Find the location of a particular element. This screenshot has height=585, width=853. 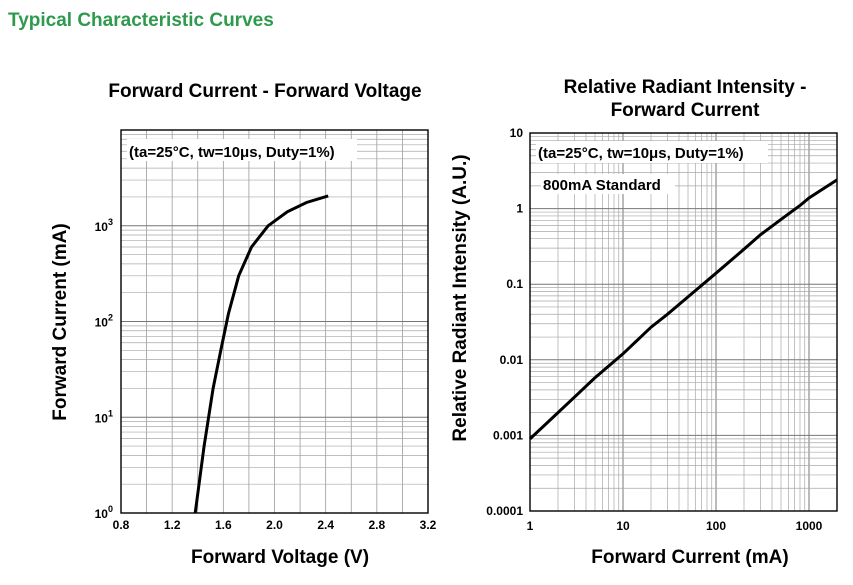

chart1-title: Forward Current - Forward Voltage is located at coordinates (265, 91).